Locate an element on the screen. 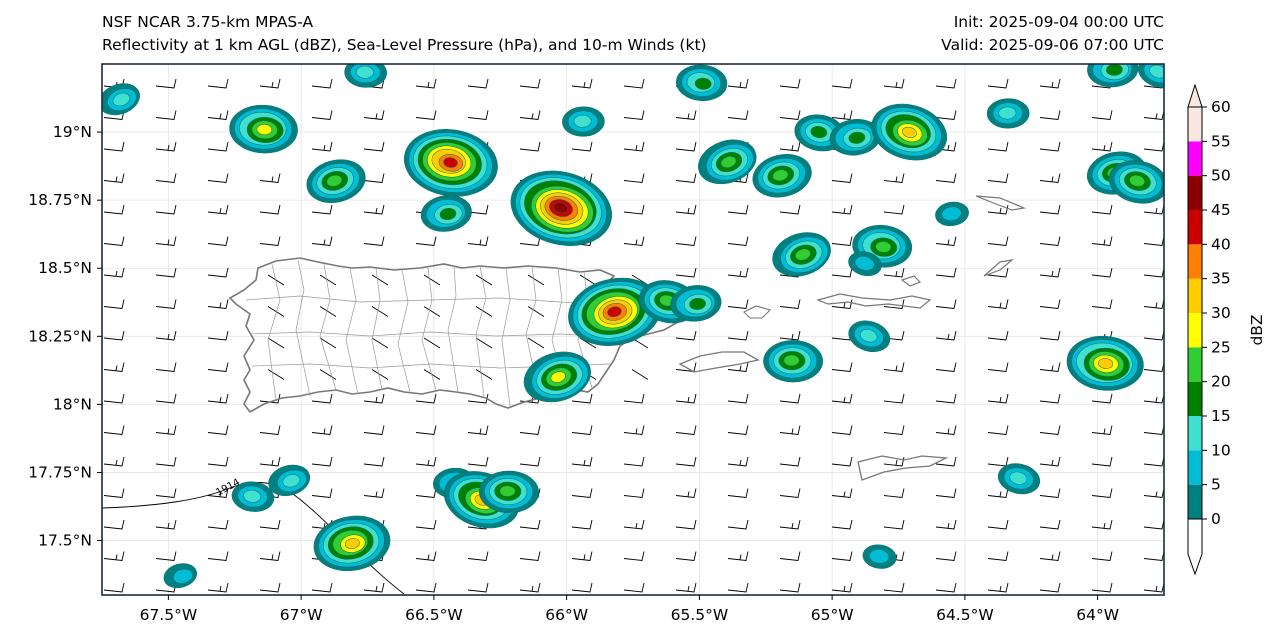 The height and width of the screenshot is (639, 1280). lat-tick-label: 18.25°N is located at coordinates (60, 336).